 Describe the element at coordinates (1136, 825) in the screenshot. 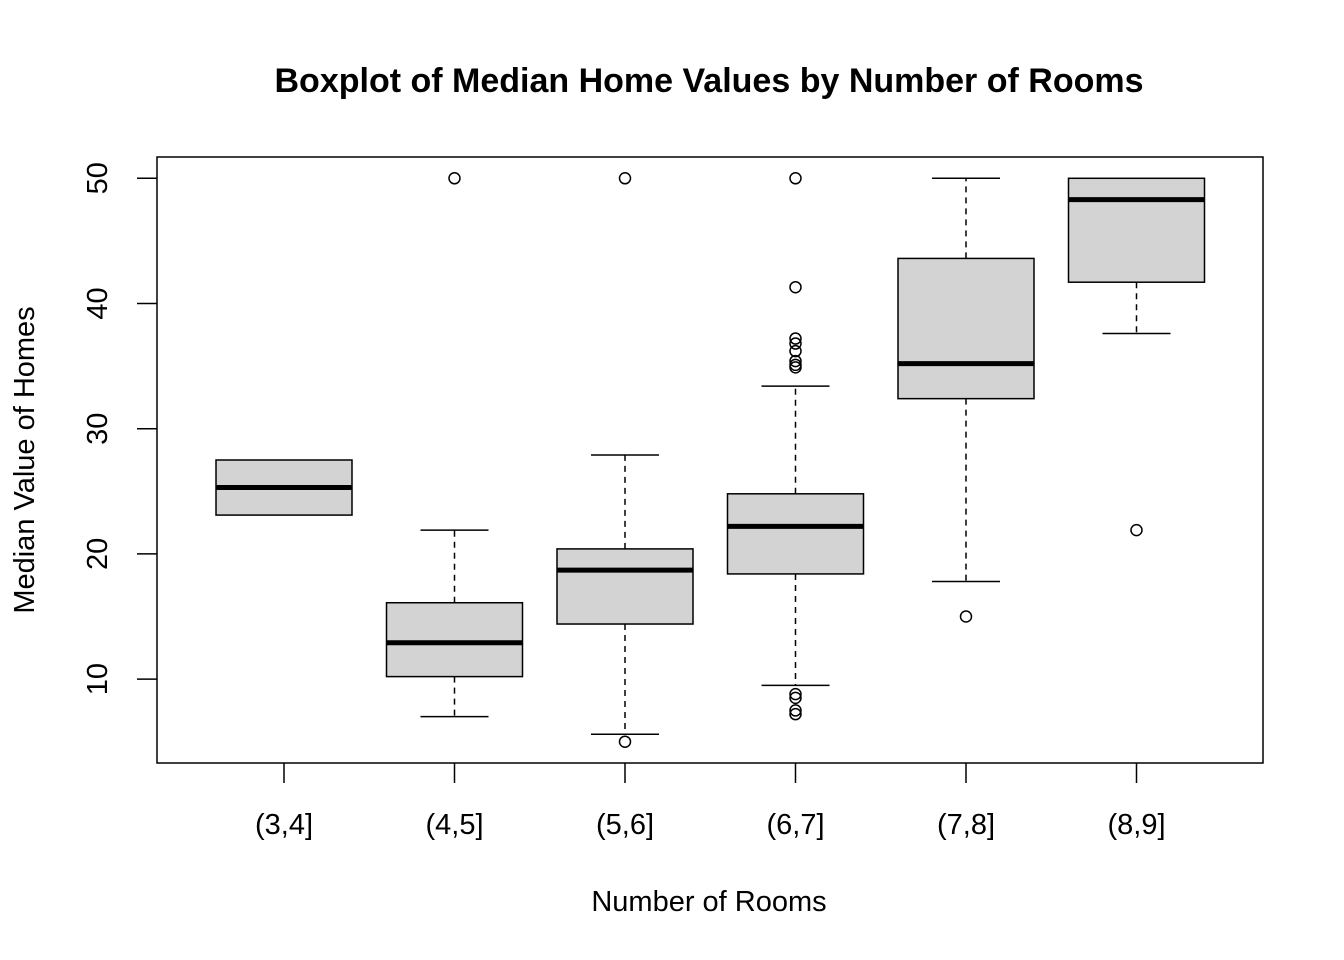

I see `x-tick-label: (8,9]` at that location.